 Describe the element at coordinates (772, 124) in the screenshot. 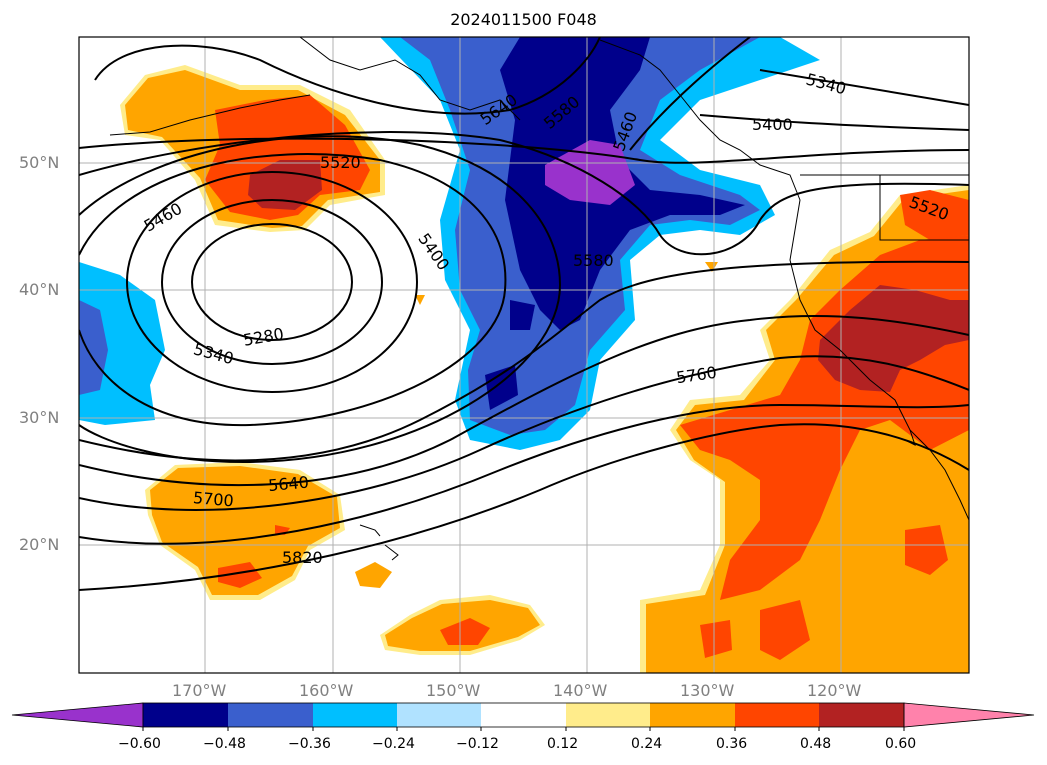

I see `contour-label: 5400` at that location.